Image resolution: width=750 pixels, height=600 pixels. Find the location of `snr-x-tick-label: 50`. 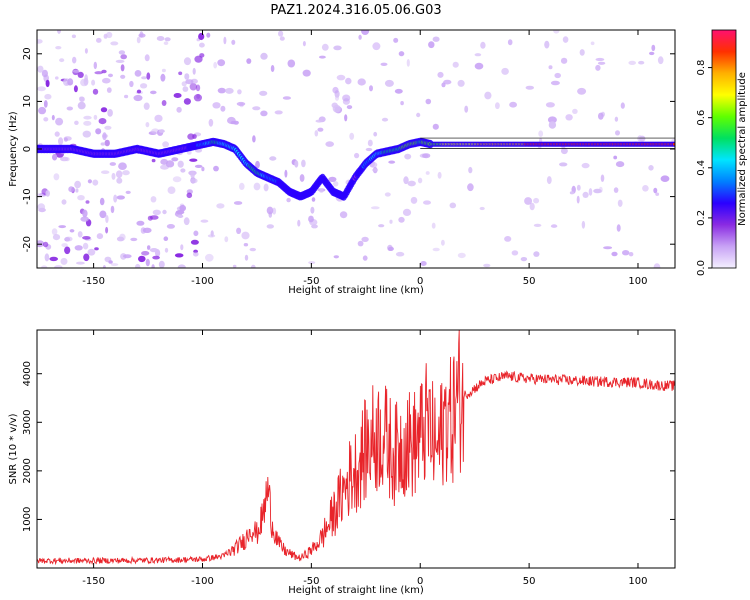

snr-x-tick-label: 50 is located at coordinates (529, 581).